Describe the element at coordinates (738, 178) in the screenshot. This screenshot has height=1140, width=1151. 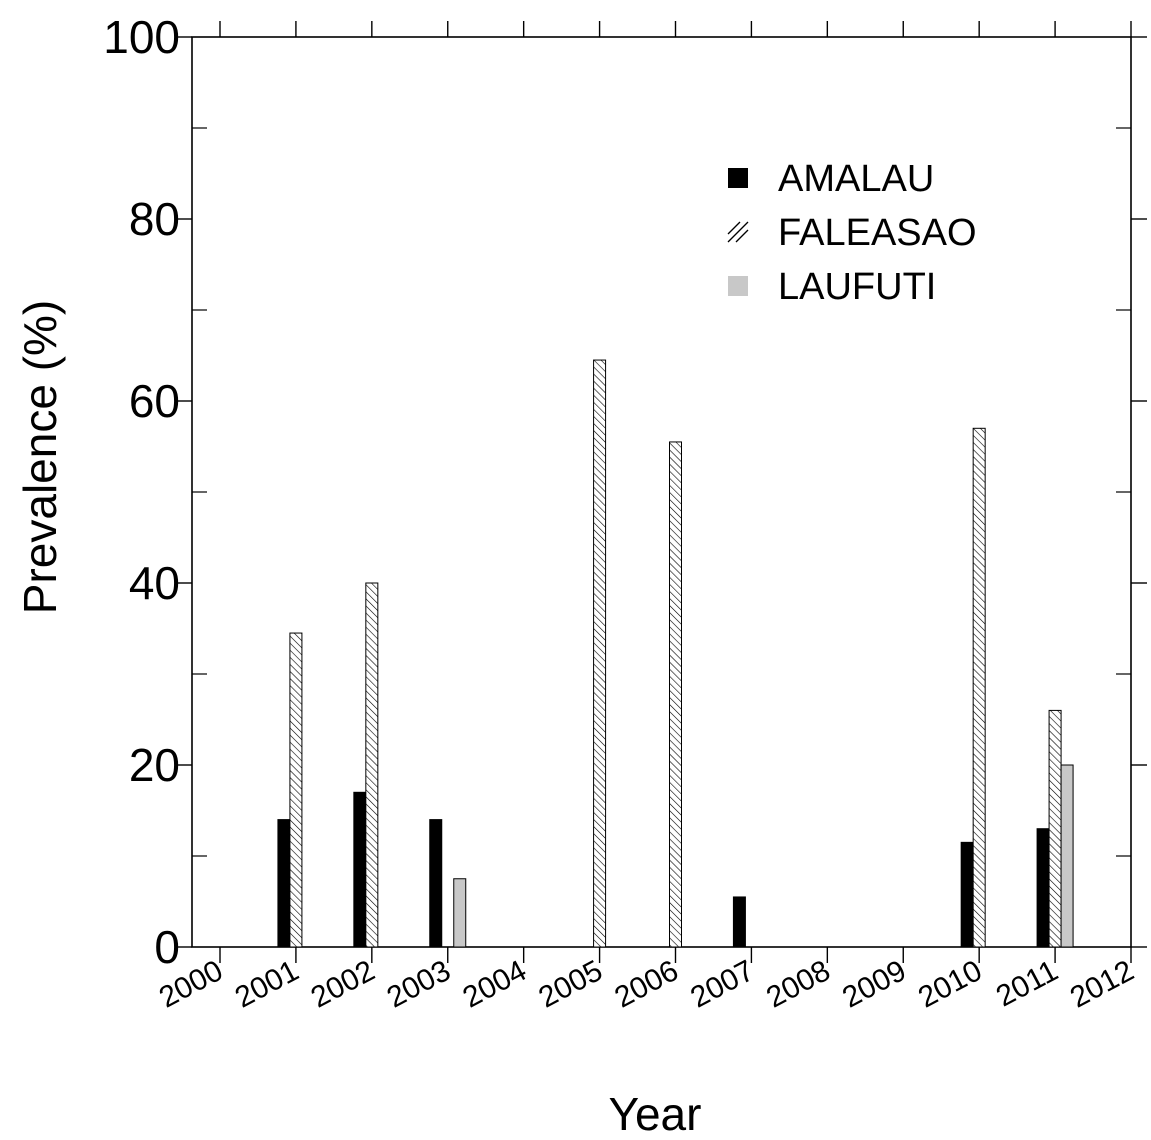
I see `legend-swatch-amalau` at that location.